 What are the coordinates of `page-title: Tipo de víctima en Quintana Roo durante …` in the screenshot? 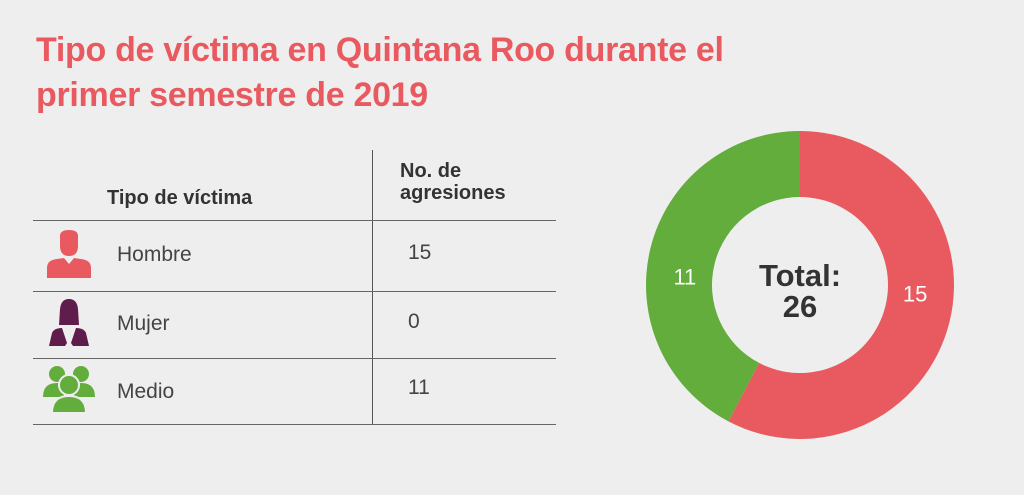 It's located at (380, 73).